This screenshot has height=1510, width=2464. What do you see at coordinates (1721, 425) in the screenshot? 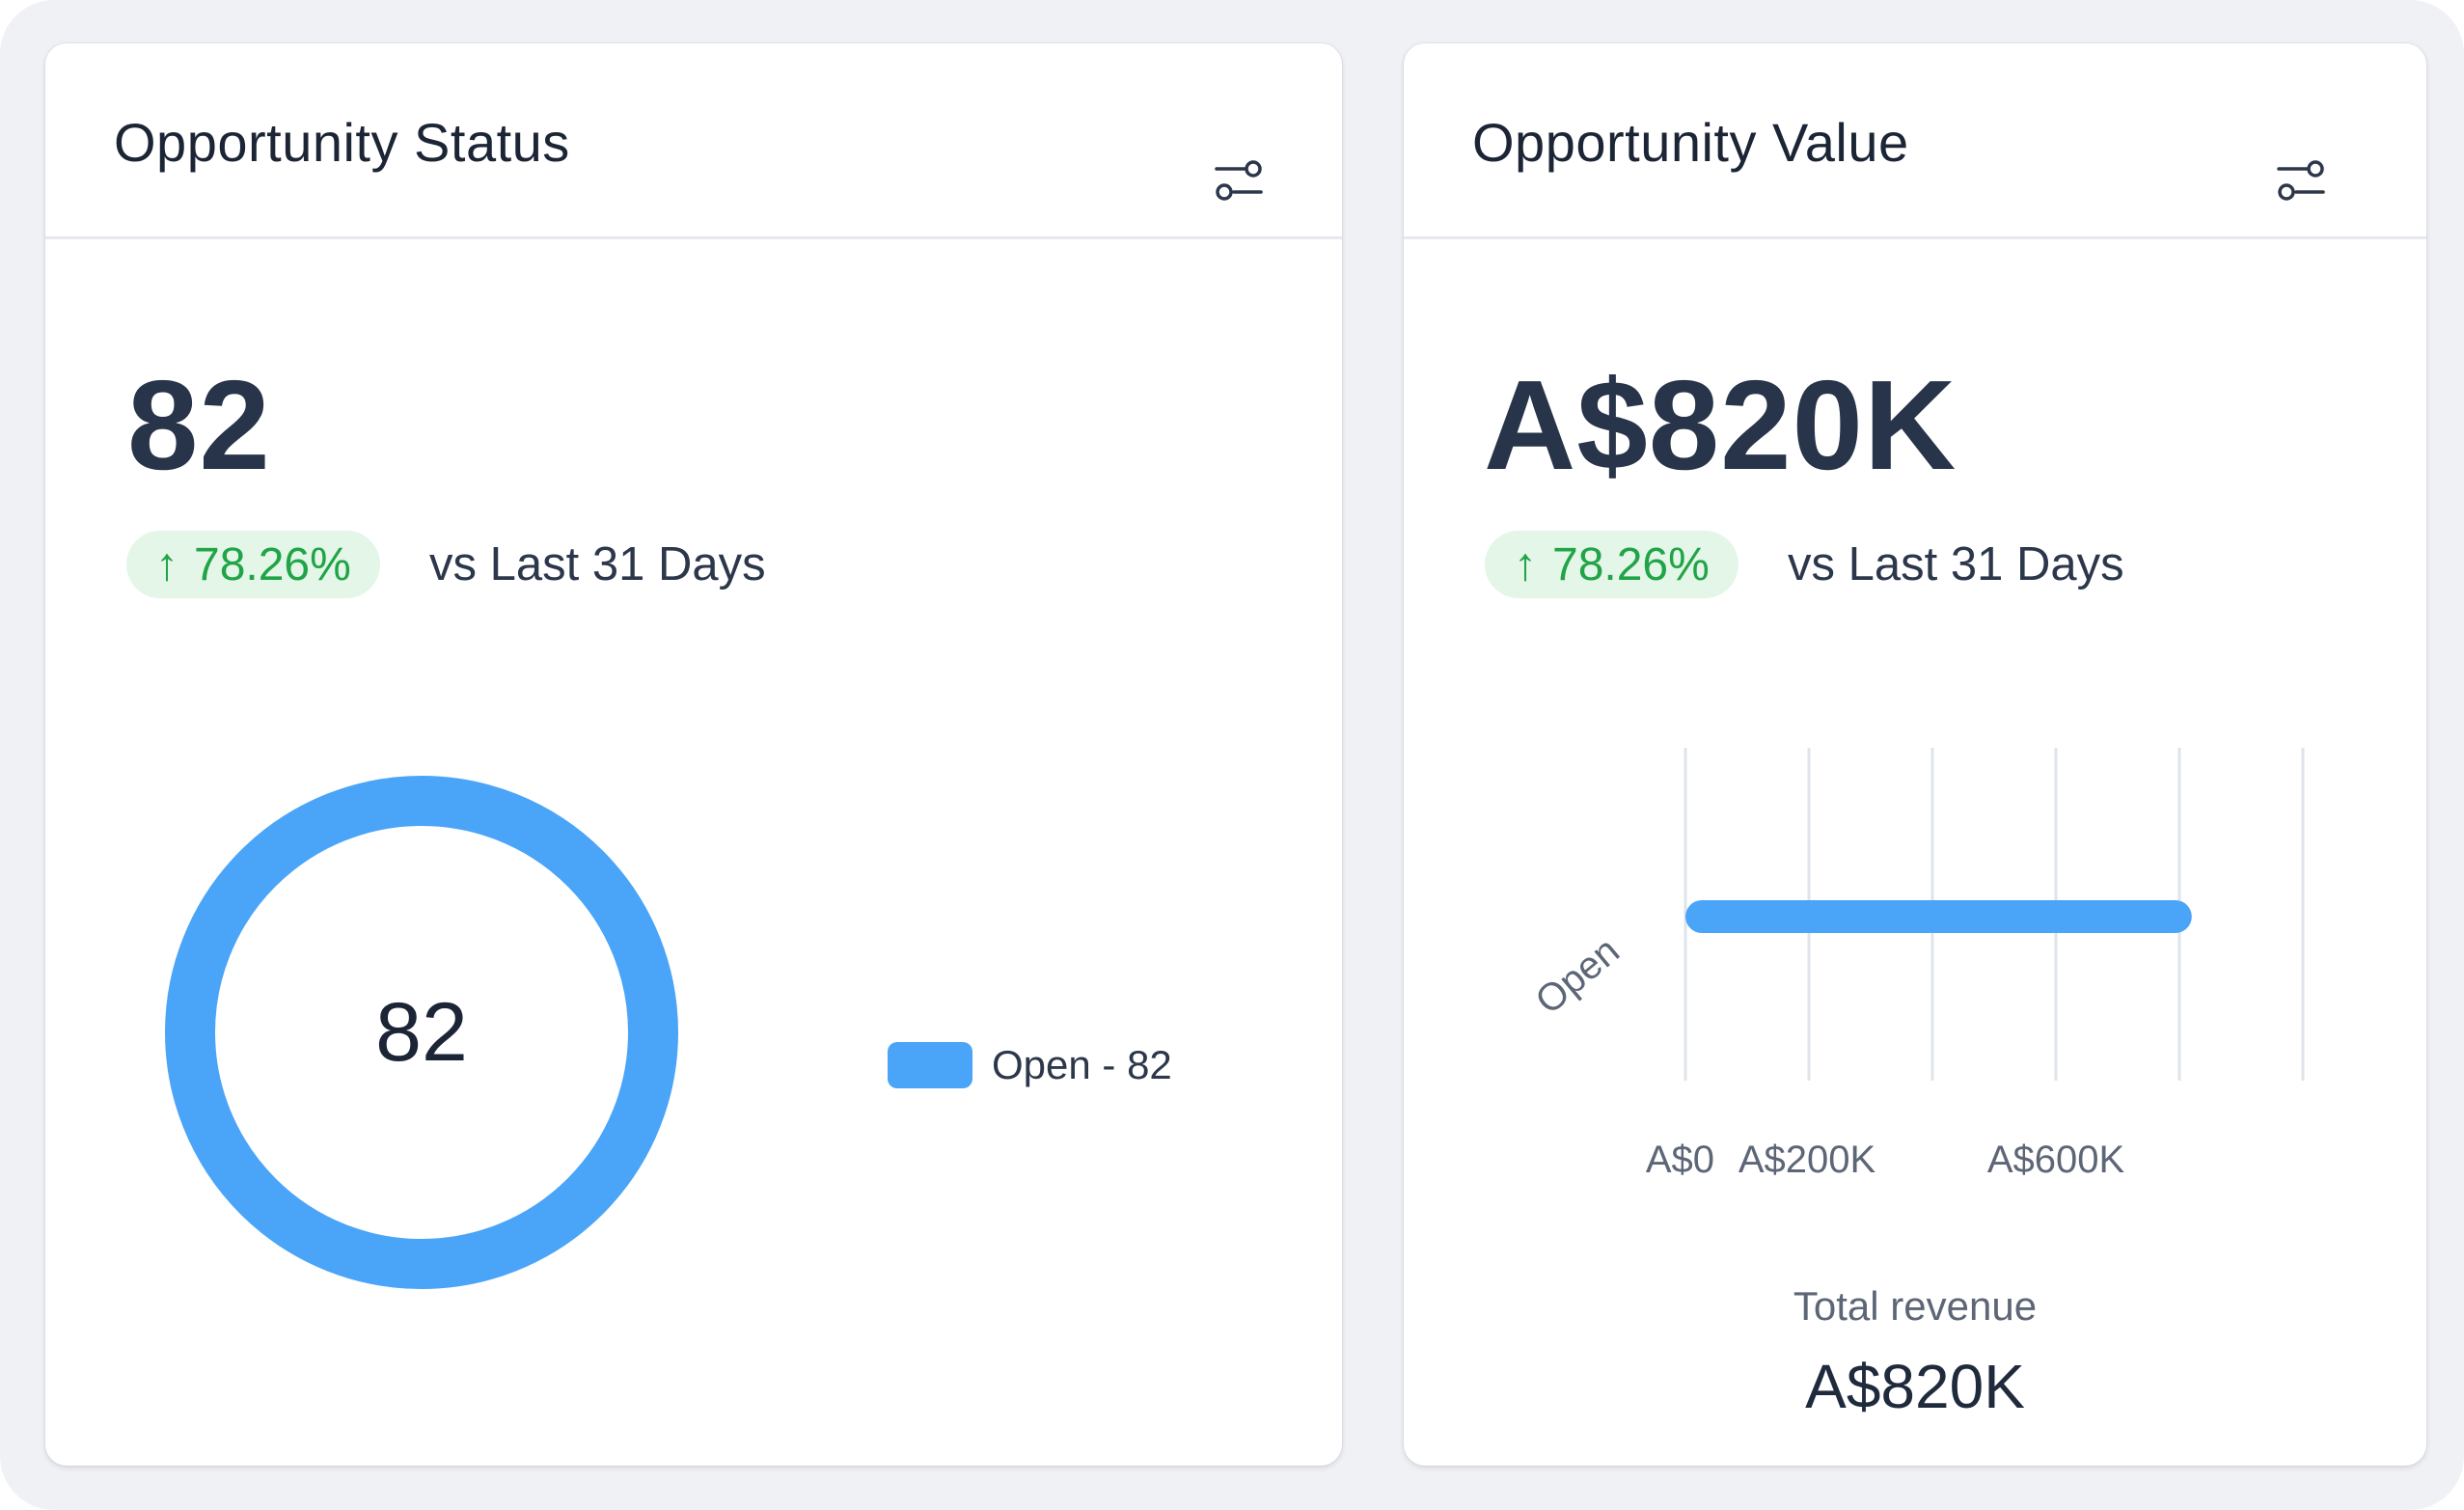
I see `metric-value: A$820K` at bounding box center [1721, 425].